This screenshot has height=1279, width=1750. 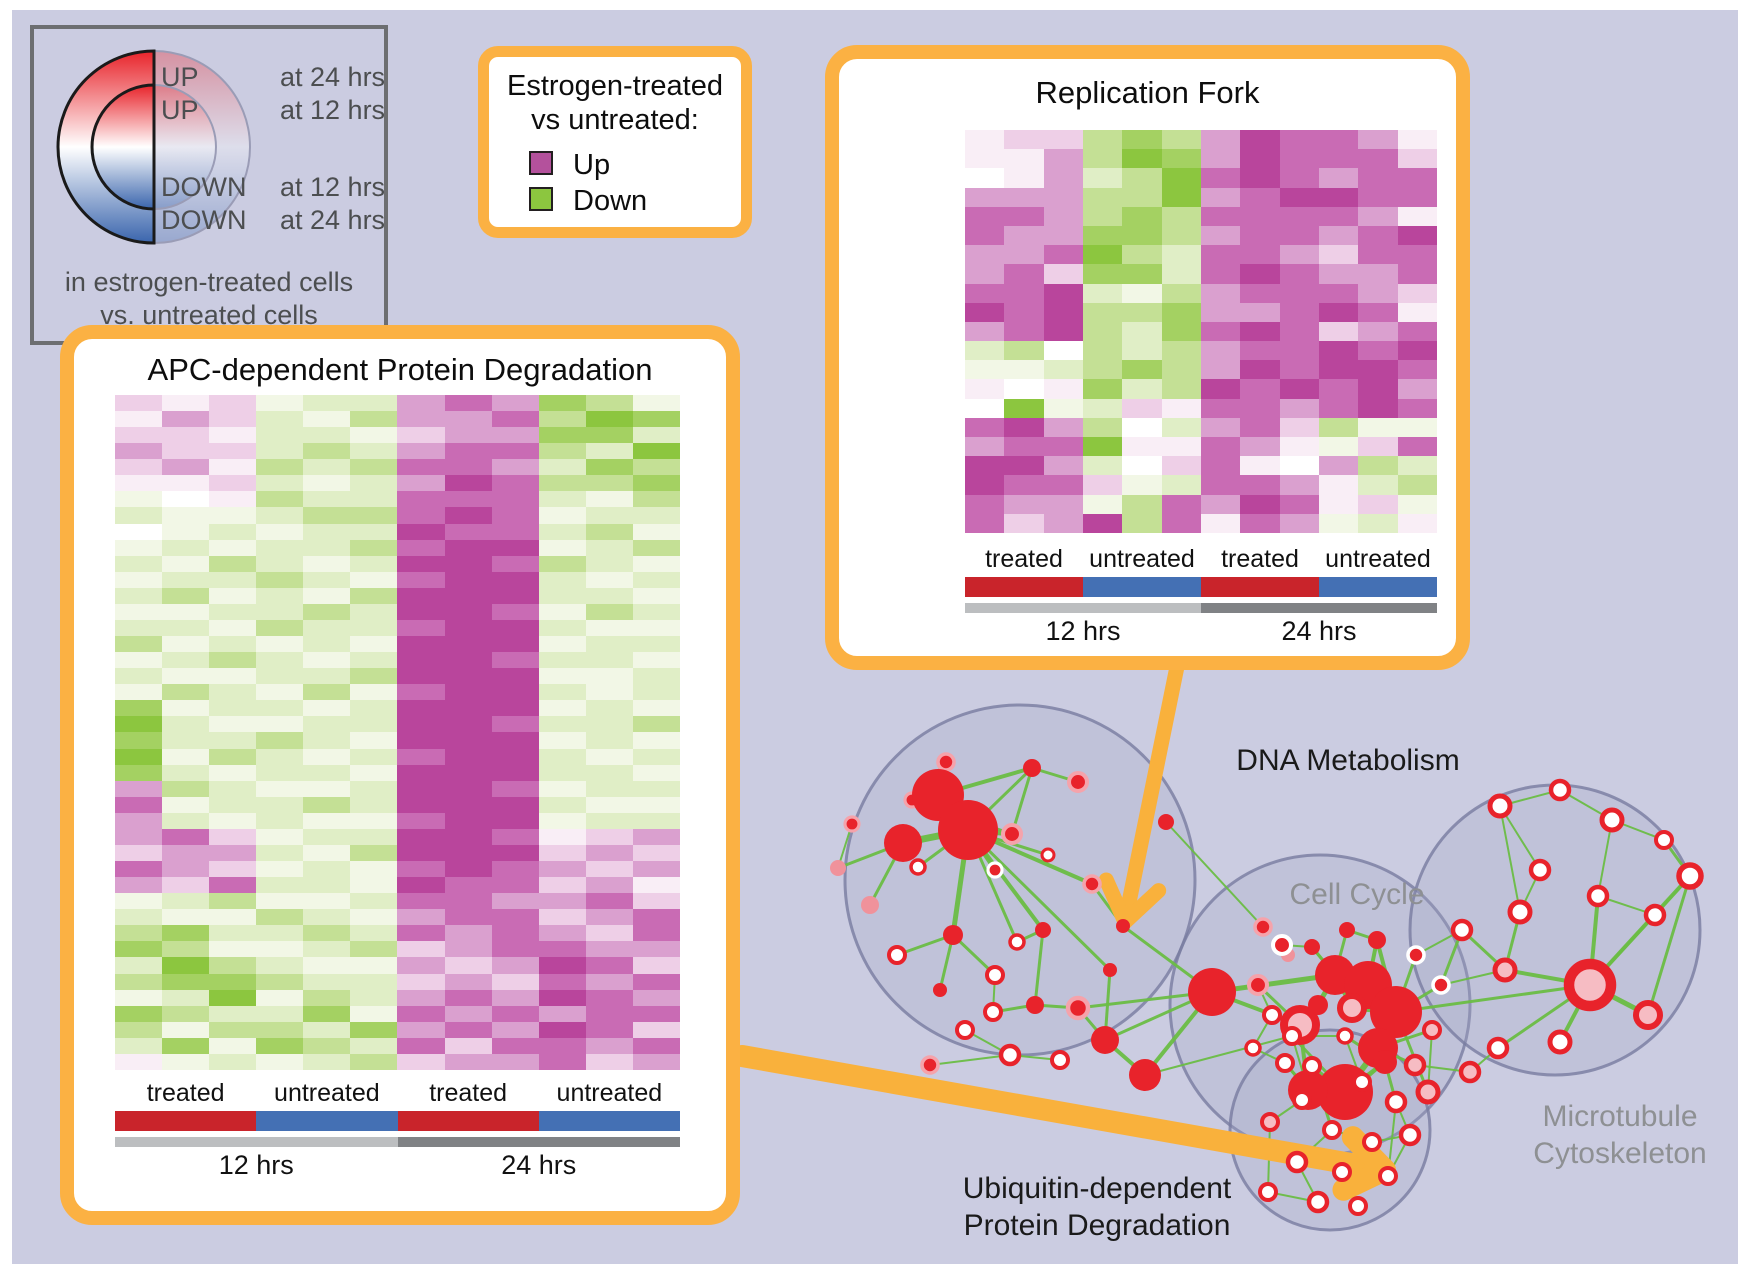 I want to click on sample-group-bar, so click(x=1260, y=587).